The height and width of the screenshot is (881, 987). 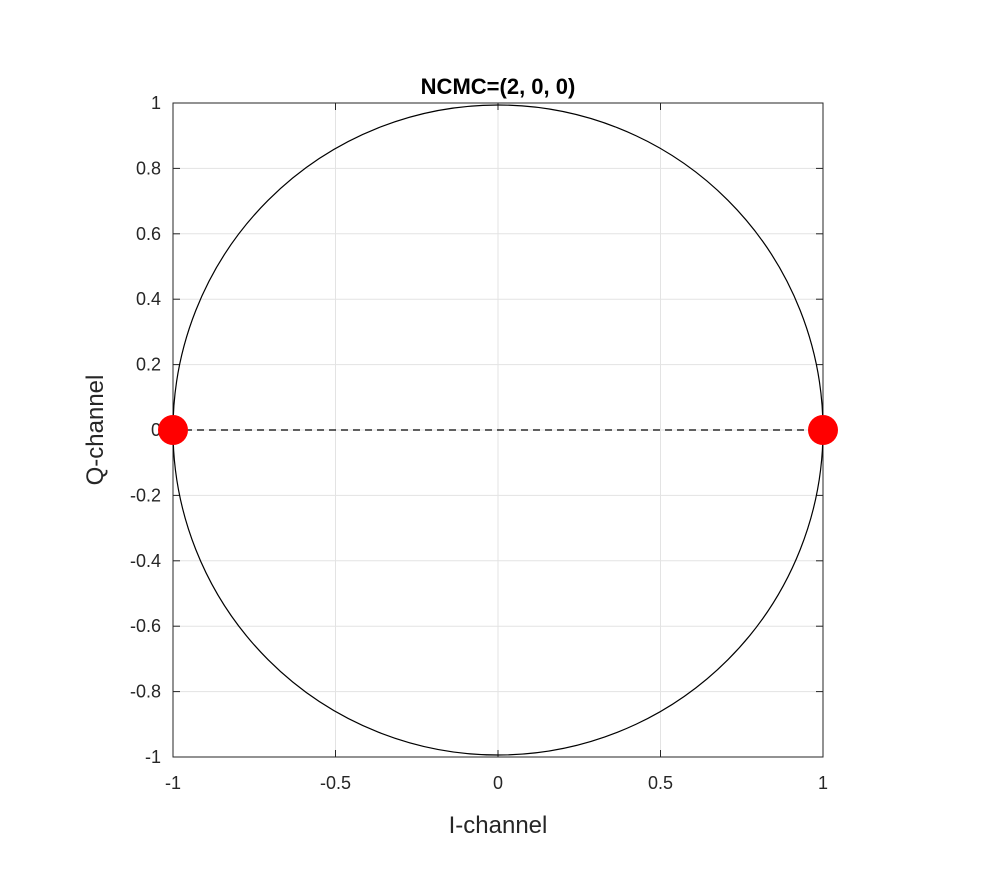 What do you see at coordinates (498, 825) in the screenshot?
I see `x-axis-label: I-channel` at bounding box center [498, 825].